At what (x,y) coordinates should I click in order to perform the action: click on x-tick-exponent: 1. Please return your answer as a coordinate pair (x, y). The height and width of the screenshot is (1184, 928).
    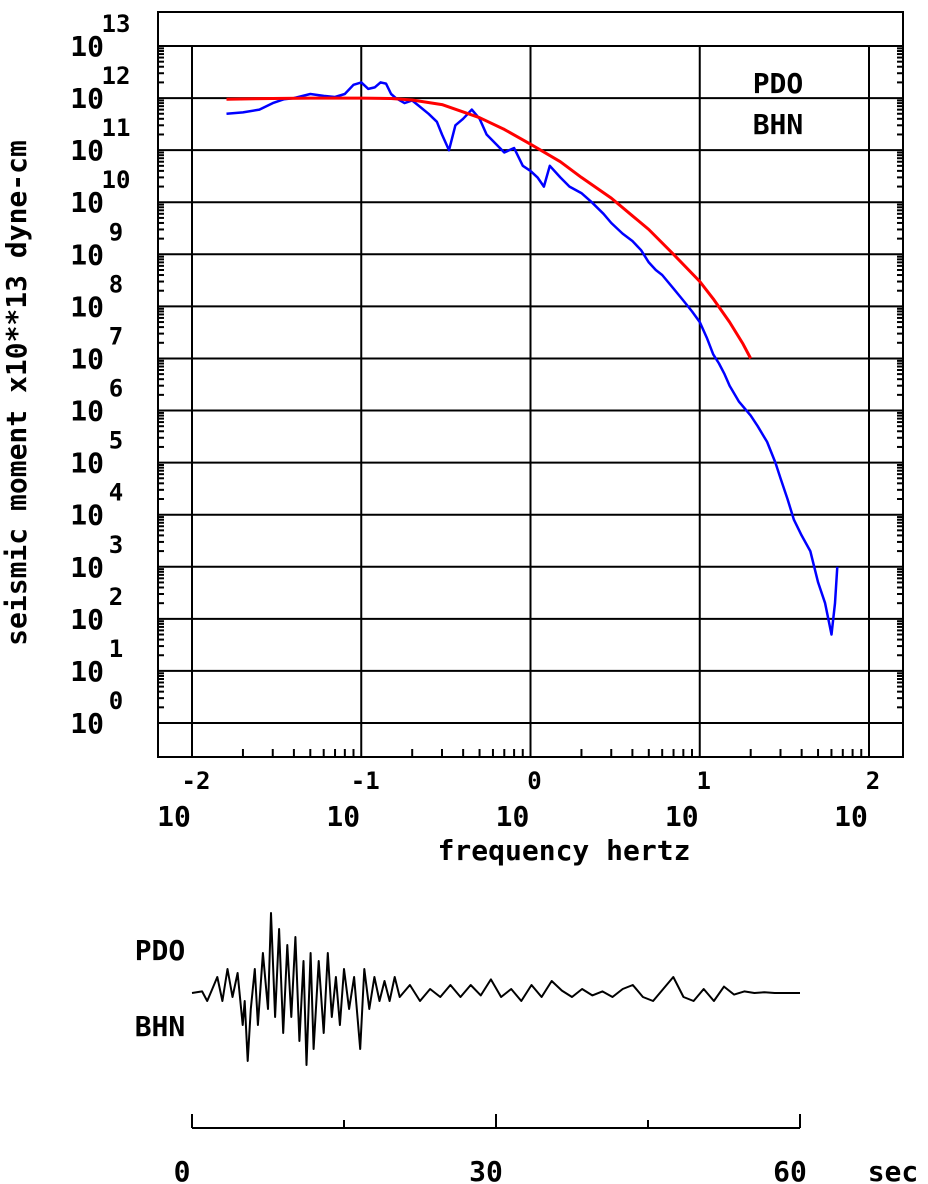
    Looking at the image, I should click on (704, 781).